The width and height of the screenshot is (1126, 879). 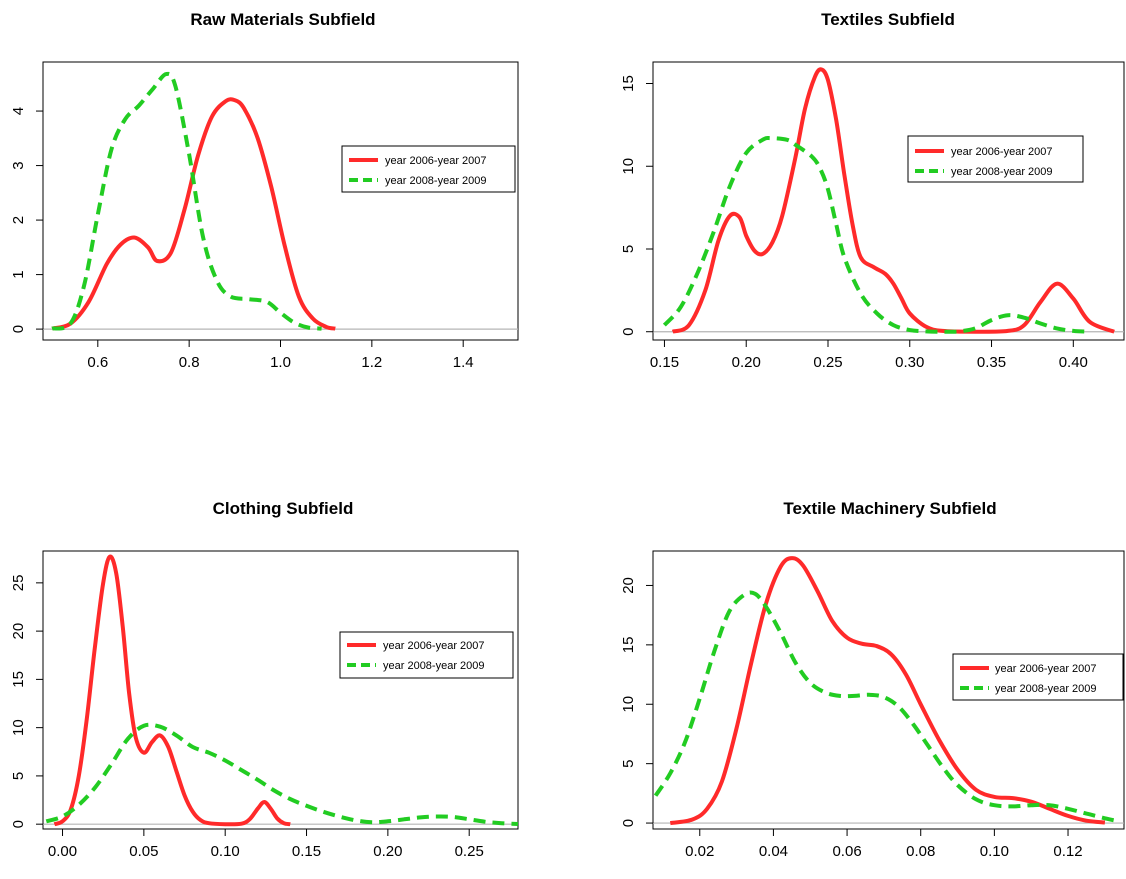 I want to click on x-tick-label: 0.6, so click(x=97, y=362).